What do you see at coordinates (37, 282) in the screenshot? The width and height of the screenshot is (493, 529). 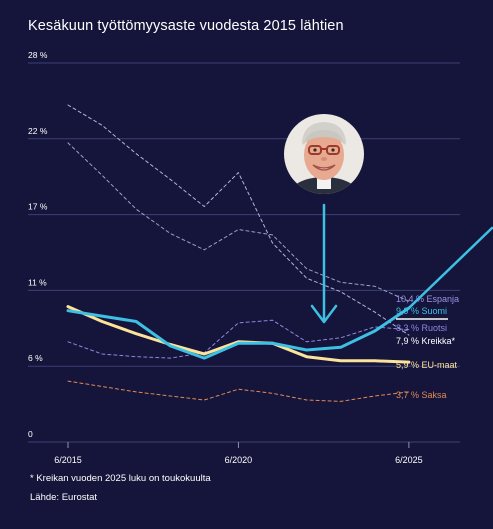 I see `y-tick-label: 11 %` at bounding box center [37, 282].